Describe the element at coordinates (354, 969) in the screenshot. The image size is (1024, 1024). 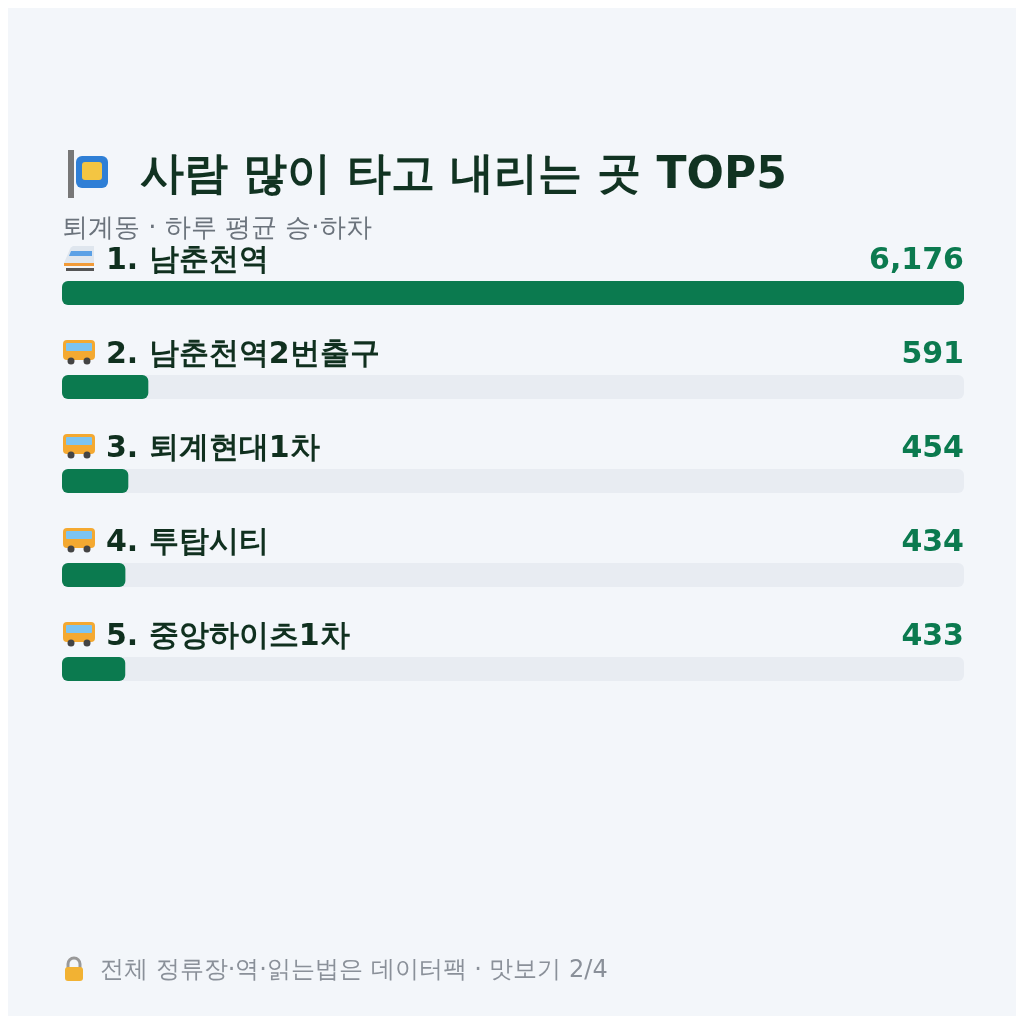
I see `text: 전체 정류장·역·읽는법은 데이터팩 · 맛보기 2/4` at that location.